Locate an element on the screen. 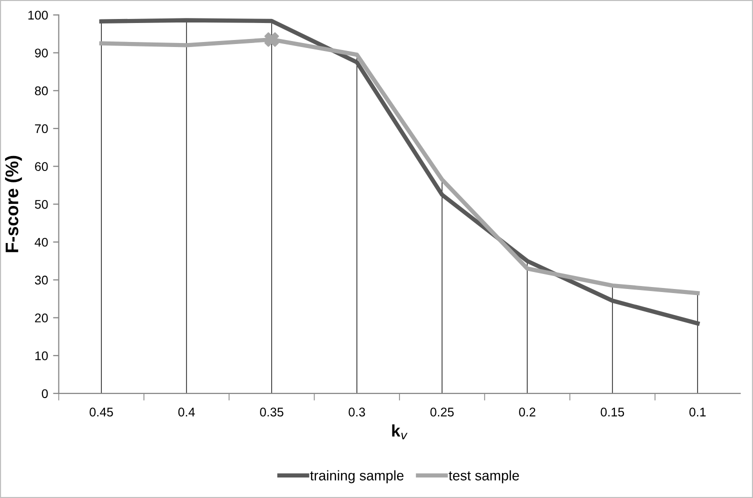 Image resolution: width=753 pixels, height=498 pixels. x-tick-label: 0.15 is located at coordinates (612, 412).